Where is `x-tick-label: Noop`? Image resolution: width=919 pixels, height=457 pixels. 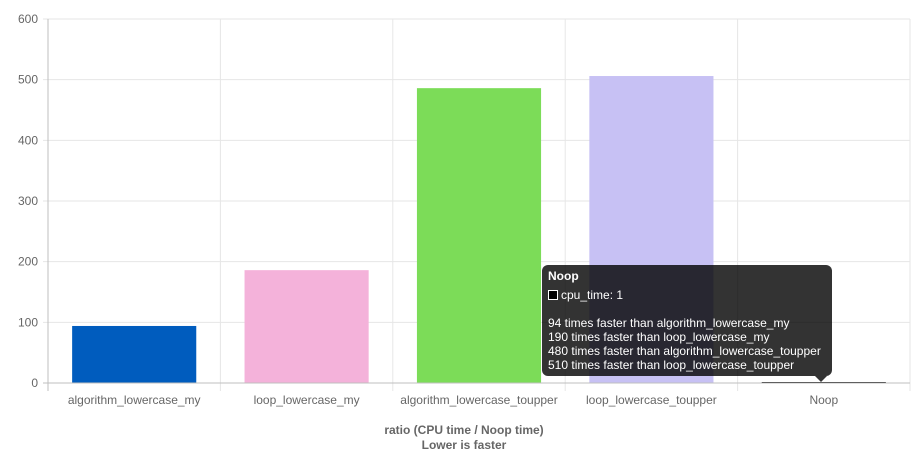 x-tick-label: Noop is located at coordinates (823, 400).